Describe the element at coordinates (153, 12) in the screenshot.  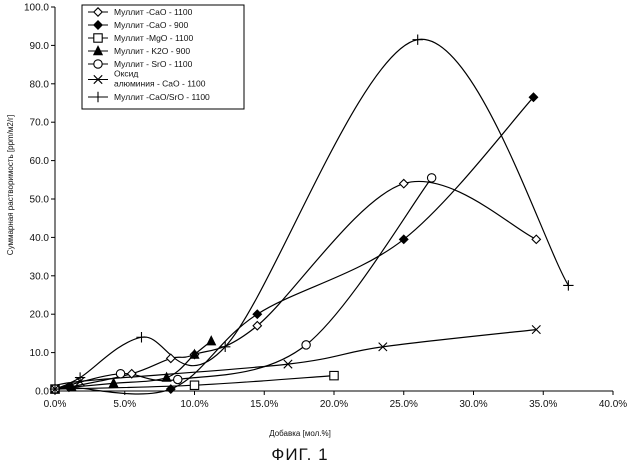
I see `legend-entry-label: Муллит -CaO - 1100` at that location.